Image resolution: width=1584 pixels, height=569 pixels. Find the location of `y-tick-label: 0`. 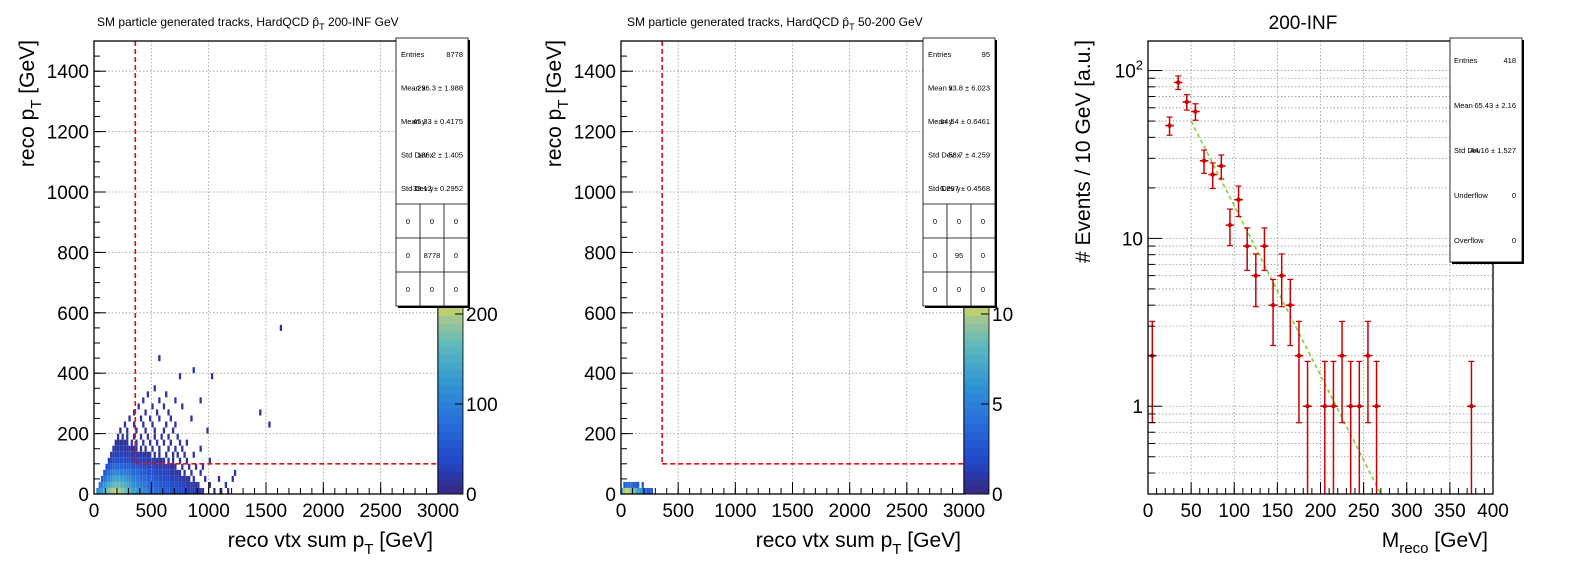

y-tick-label: 0 is located at coordinates (83, 495).